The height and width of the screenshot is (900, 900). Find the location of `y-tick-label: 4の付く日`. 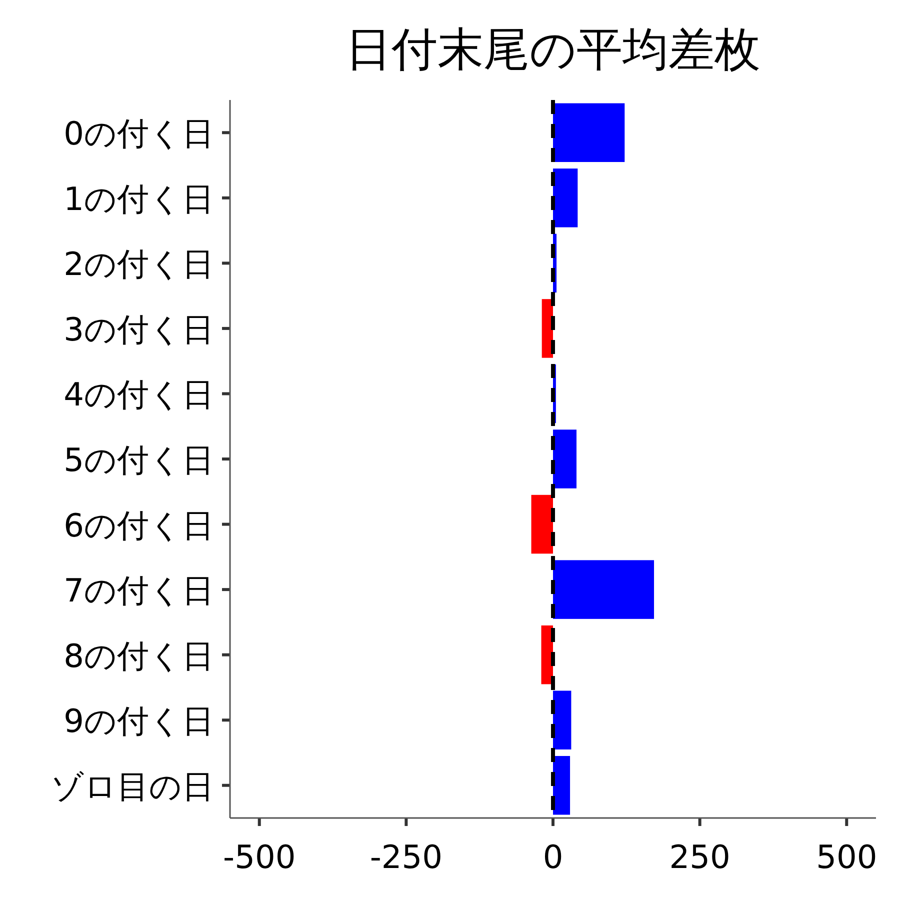

y-tick-label: 4の付く日 is located at coordinates (139, 395).